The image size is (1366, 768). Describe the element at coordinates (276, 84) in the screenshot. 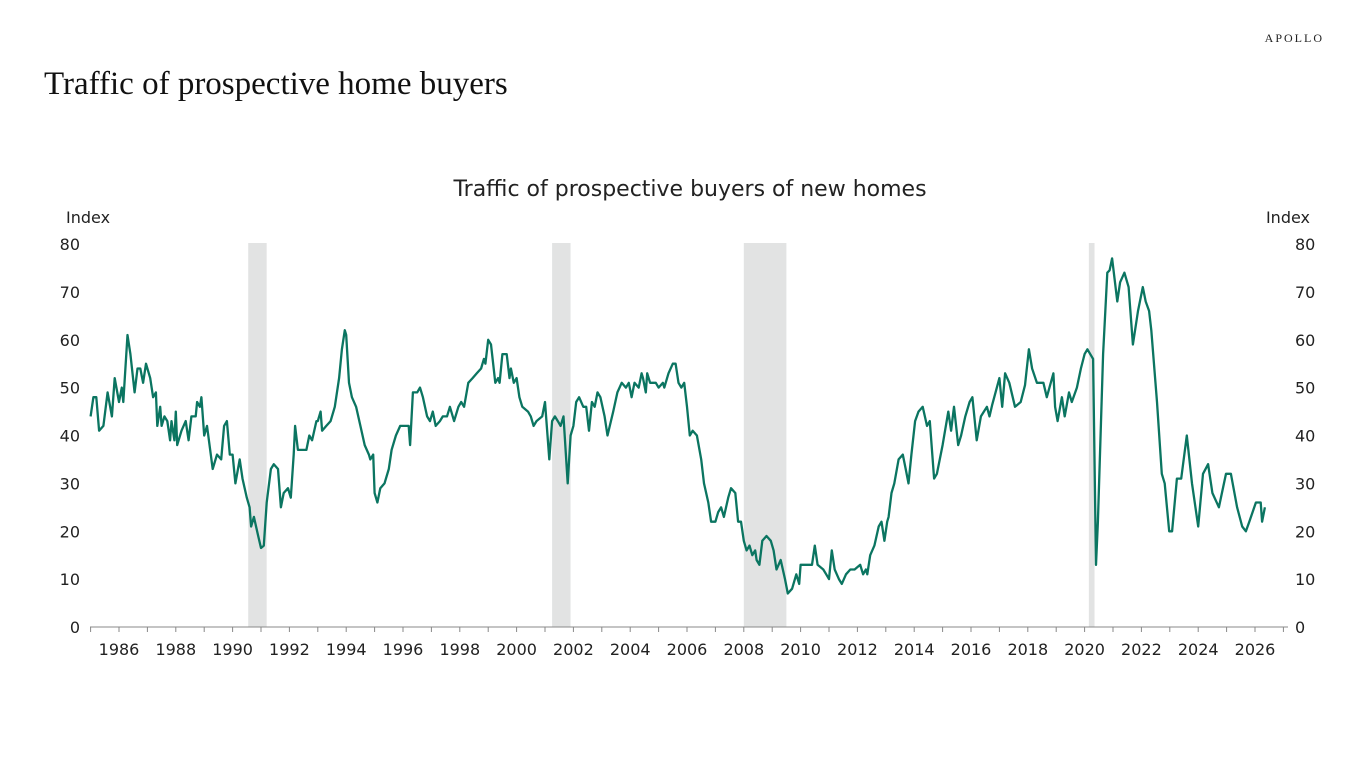

I see `page-title: Traffic of prospective home buyers` at that location.